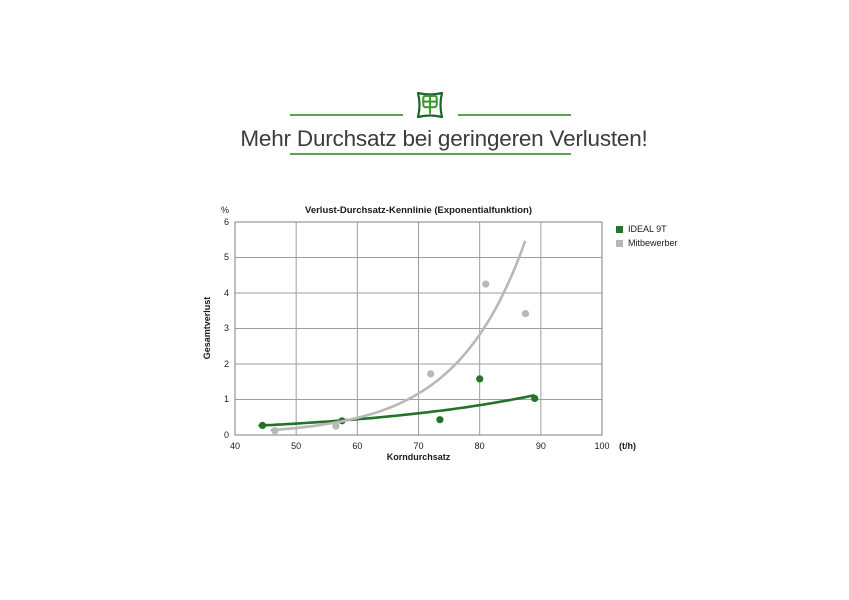  I want to click on y-tick-label: 6, so click(226, 221).